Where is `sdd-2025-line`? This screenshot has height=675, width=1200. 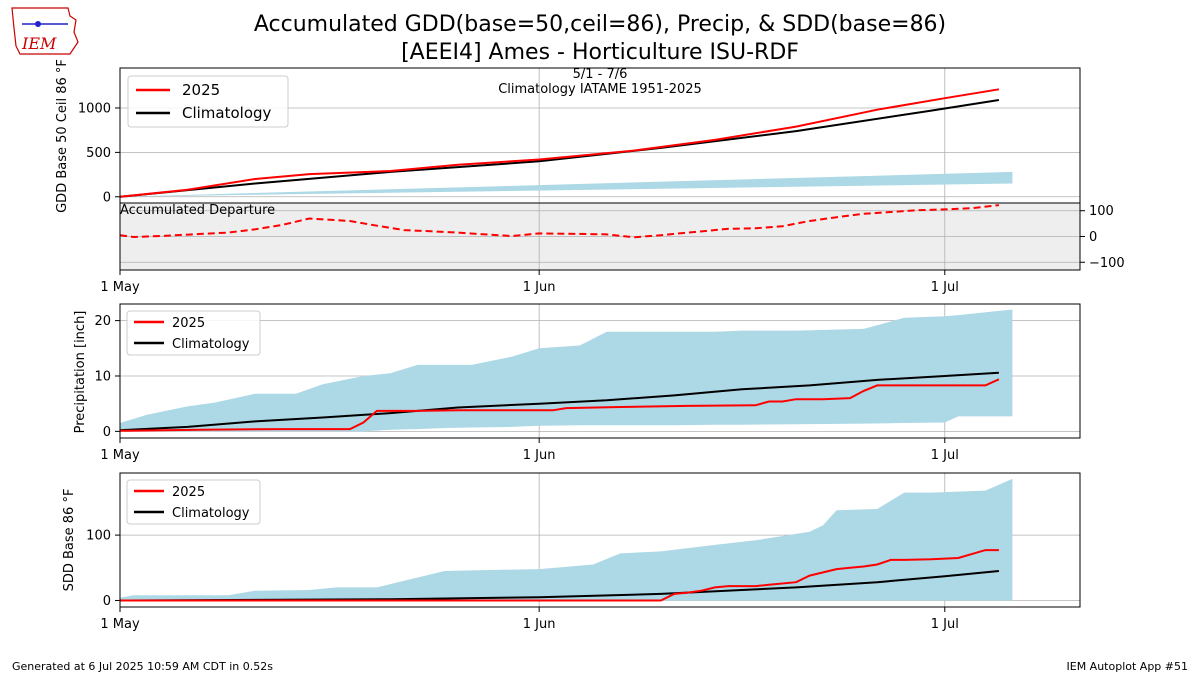 sdd-2025-line is located at coordinates (559, 575).